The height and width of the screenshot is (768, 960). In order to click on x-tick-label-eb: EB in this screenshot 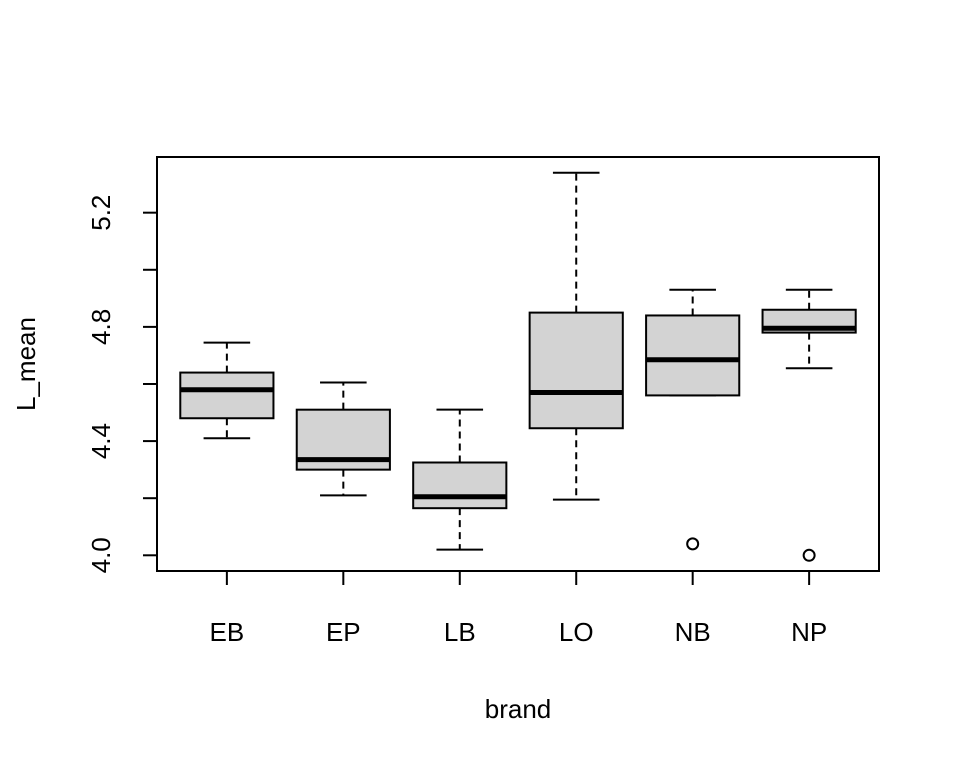, I will do `click(227, 632)`.